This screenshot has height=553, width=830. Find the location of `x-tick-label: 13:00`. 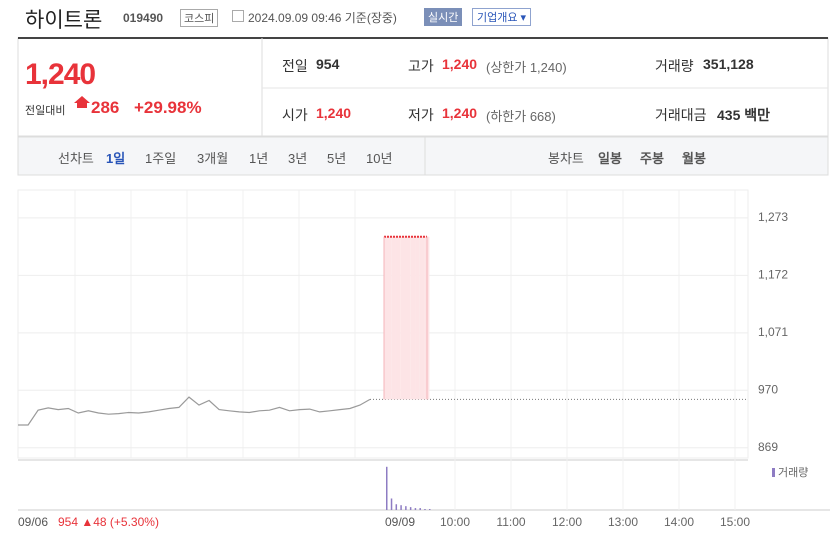

x-tick-label: 13:00 is located at coordinates (623, 522).